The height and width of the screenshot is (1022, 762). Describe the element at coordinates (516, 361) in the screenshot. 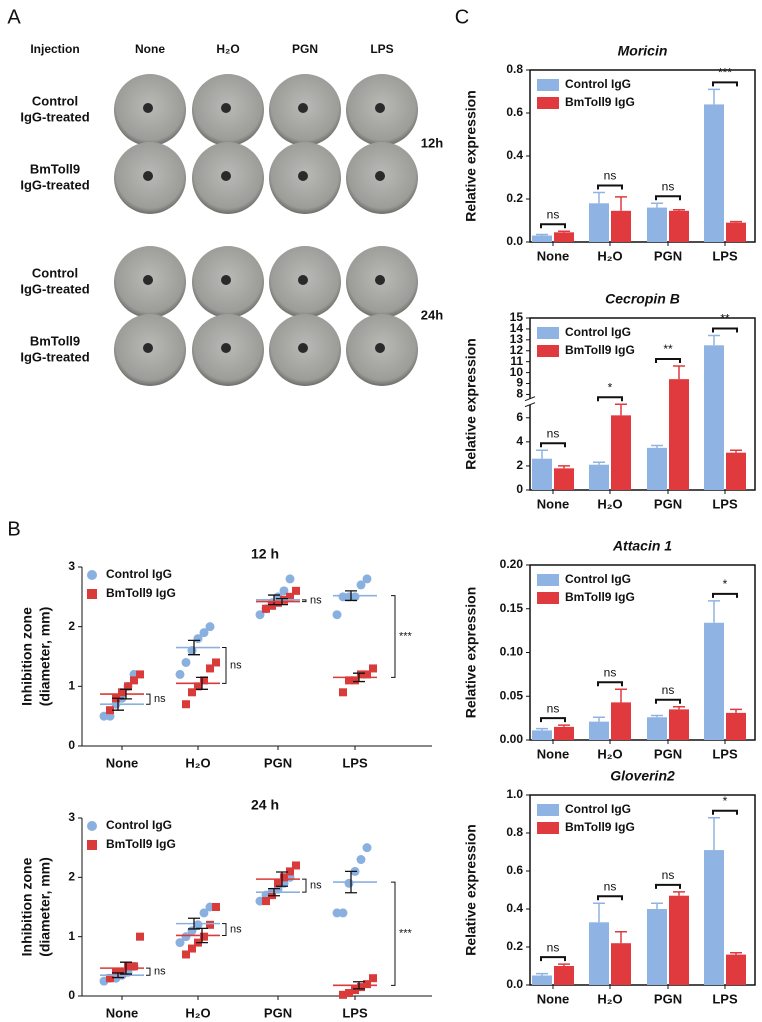

I see `y-tick-label: 11` at that location.